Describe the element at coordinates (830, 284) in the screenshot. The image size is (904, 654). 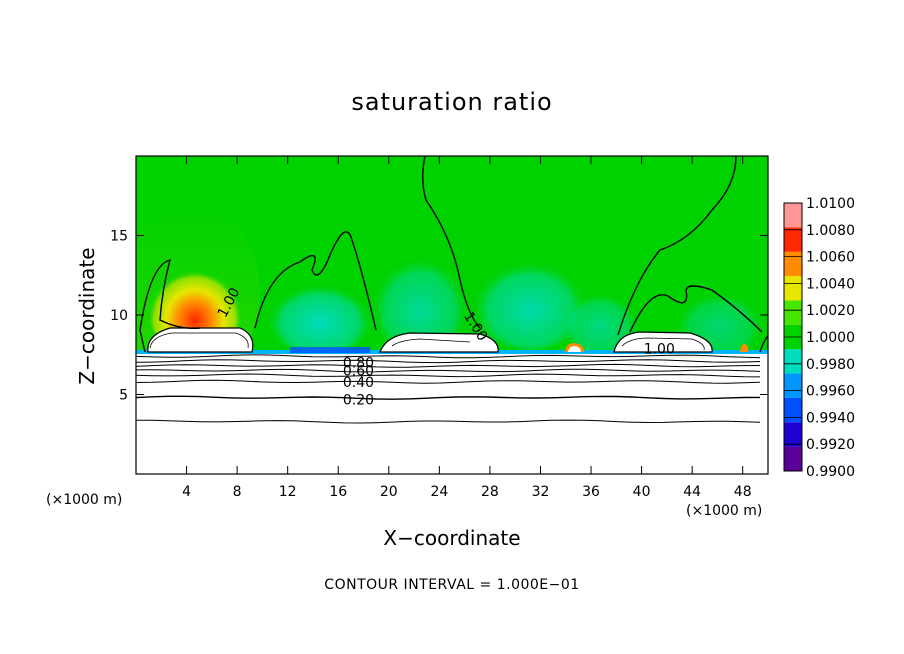
I see `colorbar-label: 1.0040` at that location.